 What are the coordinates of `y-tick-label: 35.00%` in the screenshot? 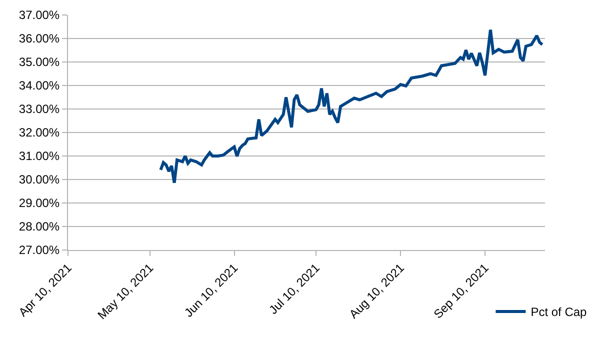 It's located at (39, 62).